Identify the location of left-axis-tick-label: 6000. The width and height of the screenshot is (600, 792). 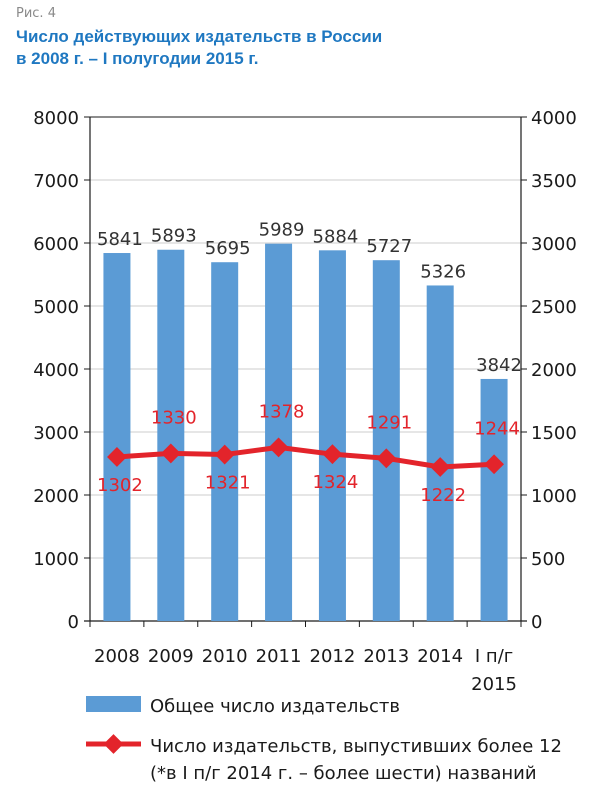
(56, 244).